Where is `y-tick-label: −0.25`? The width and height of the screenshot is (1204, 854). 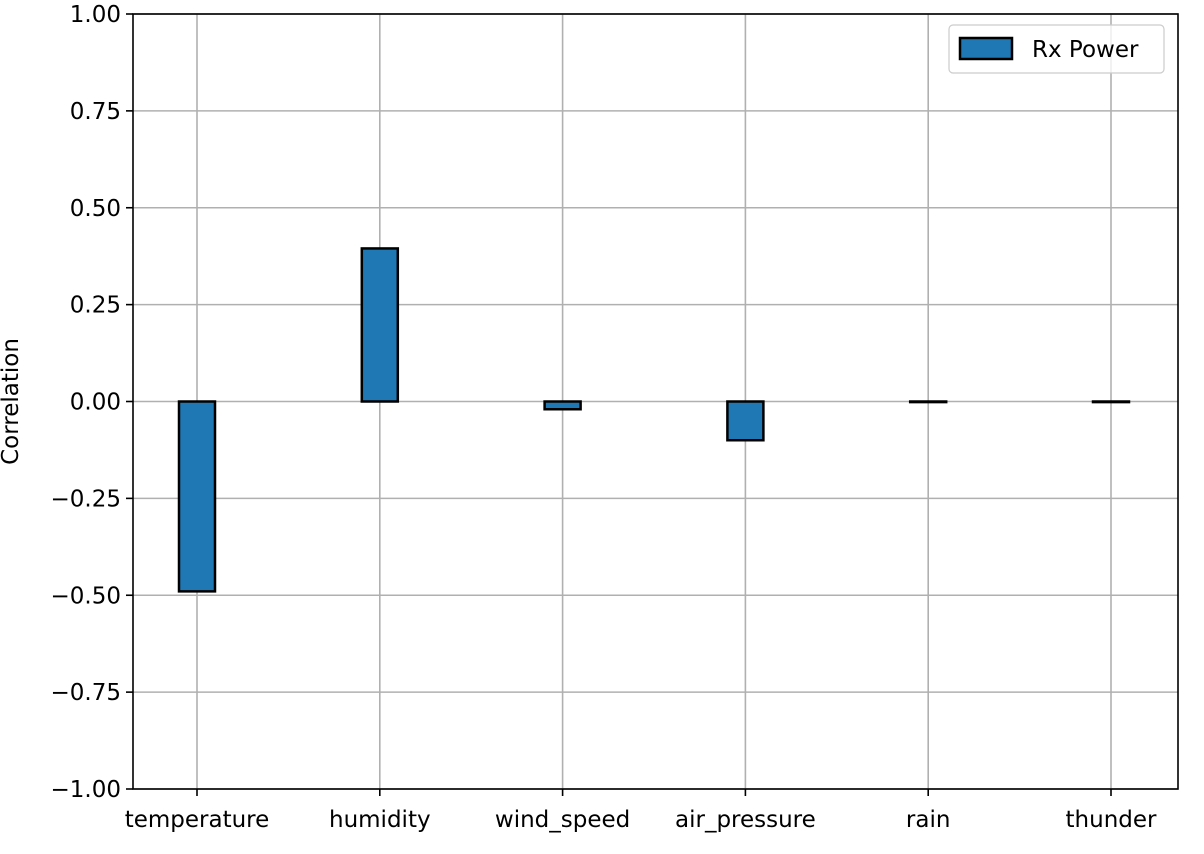
y-tick-label: −0.25 is located at coordinates (86, 499).